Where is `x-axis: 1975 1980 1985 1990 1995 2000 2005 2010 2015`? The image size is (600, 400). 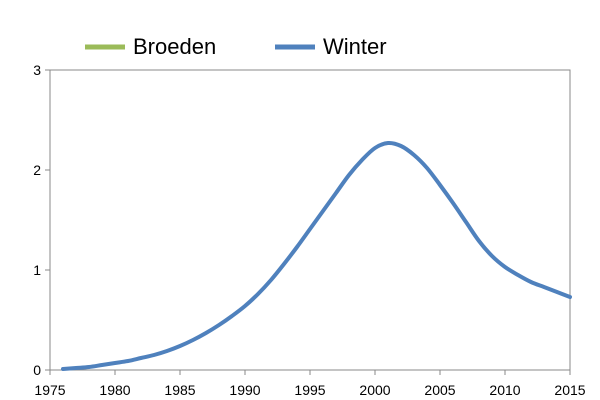 x-axis: 1975 1980 1985 1990 1995 2000 2005 2010 2015 is located at coordinates (310, 384).